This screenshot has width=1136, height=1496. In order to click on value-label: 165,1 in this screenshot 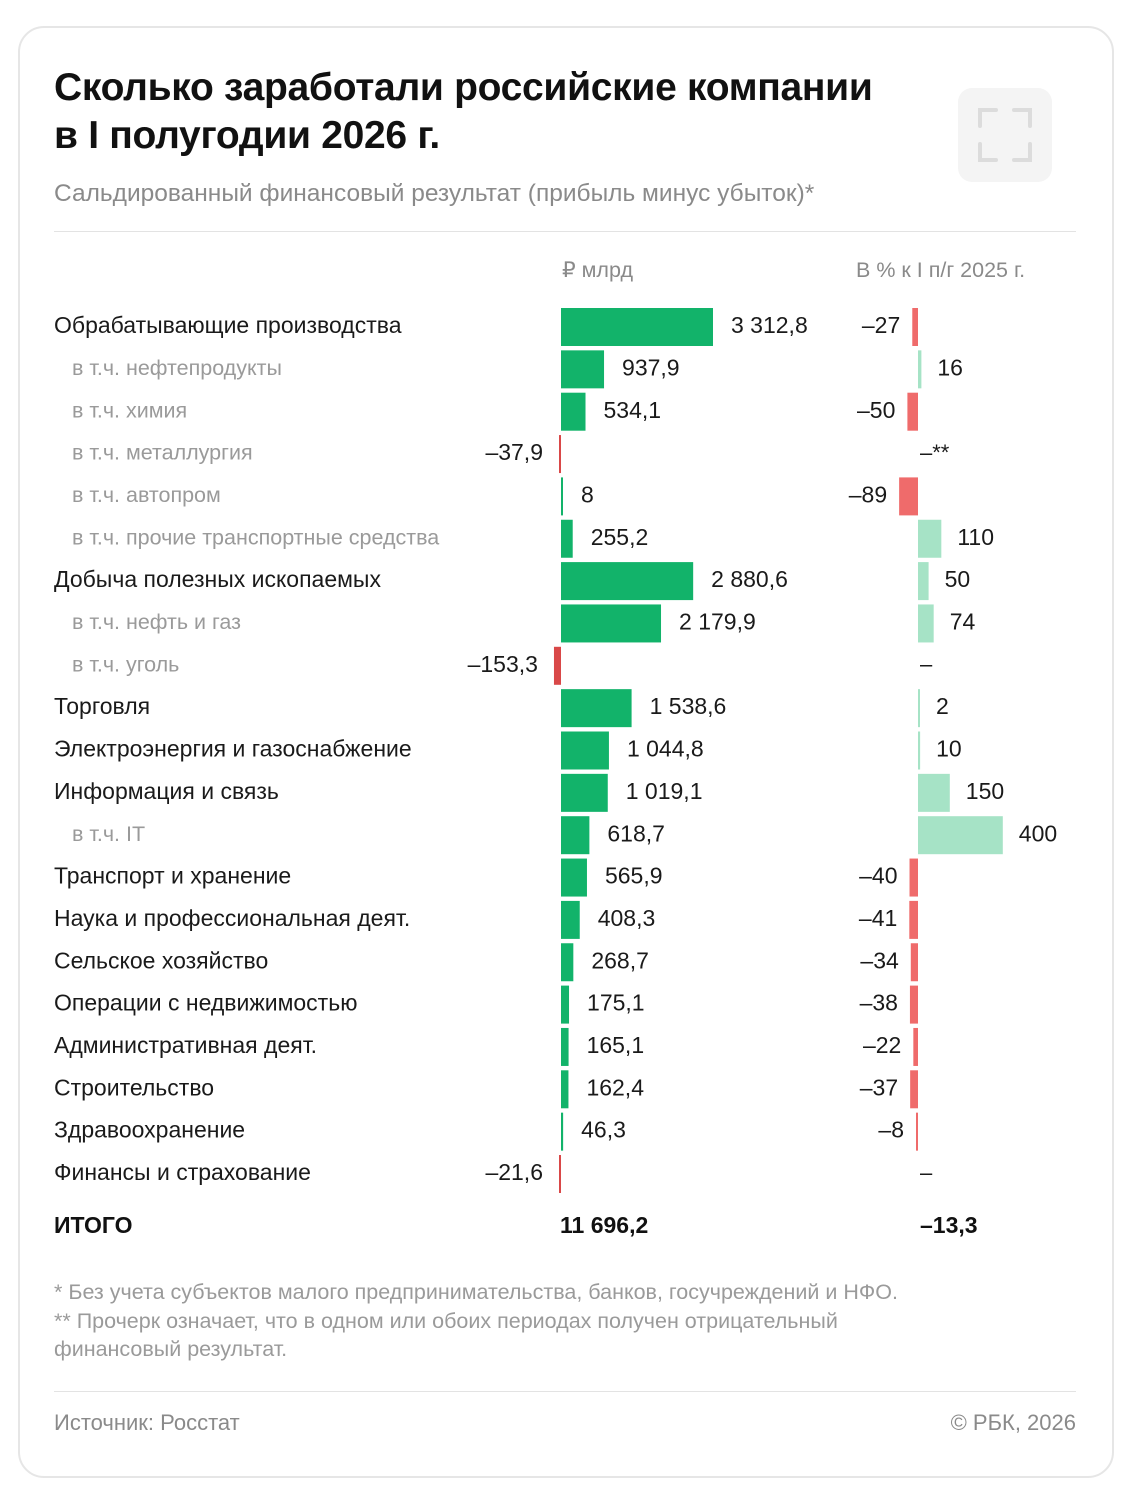, I will do `click(616, 1045)`.